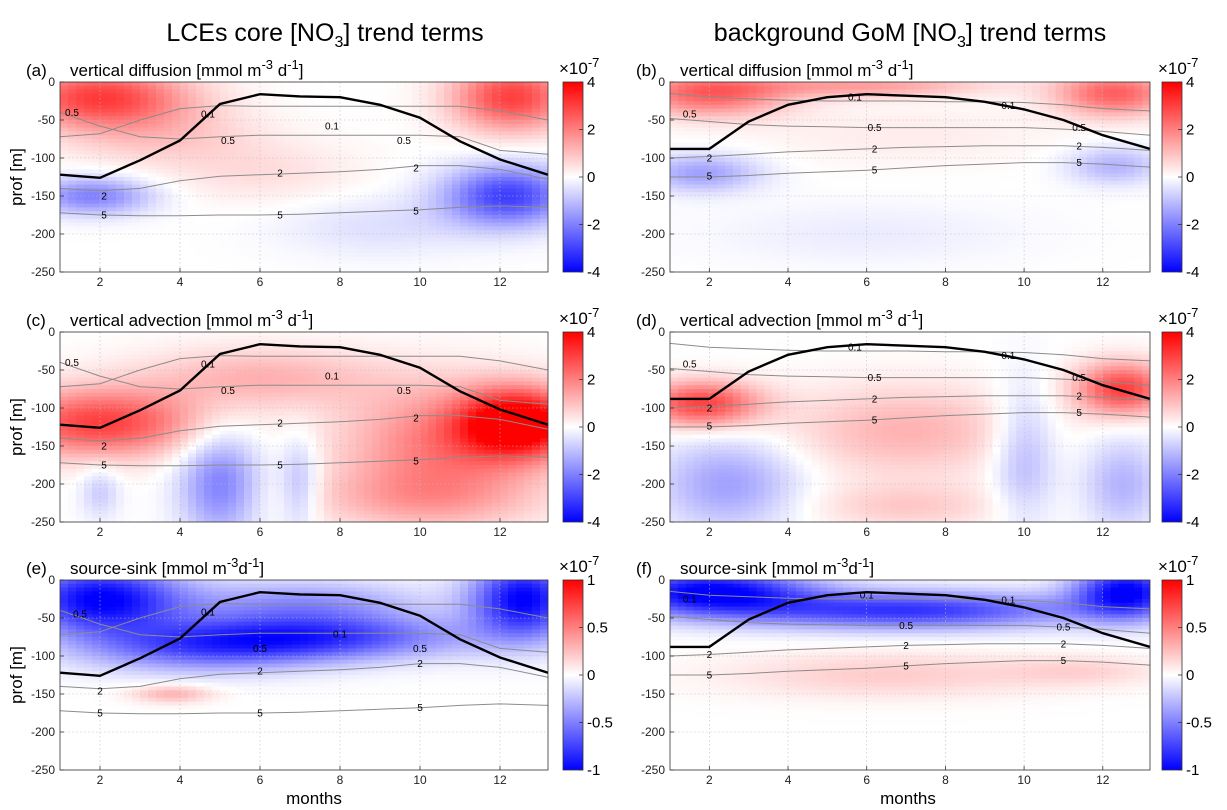 This screenshot has height=810, width=1227. What do you see at coordinates (801, 318) in the screenshot?
I see `panel-title: vertical advection [mmol m-3 d-1]` at bounding box center [801, 318].